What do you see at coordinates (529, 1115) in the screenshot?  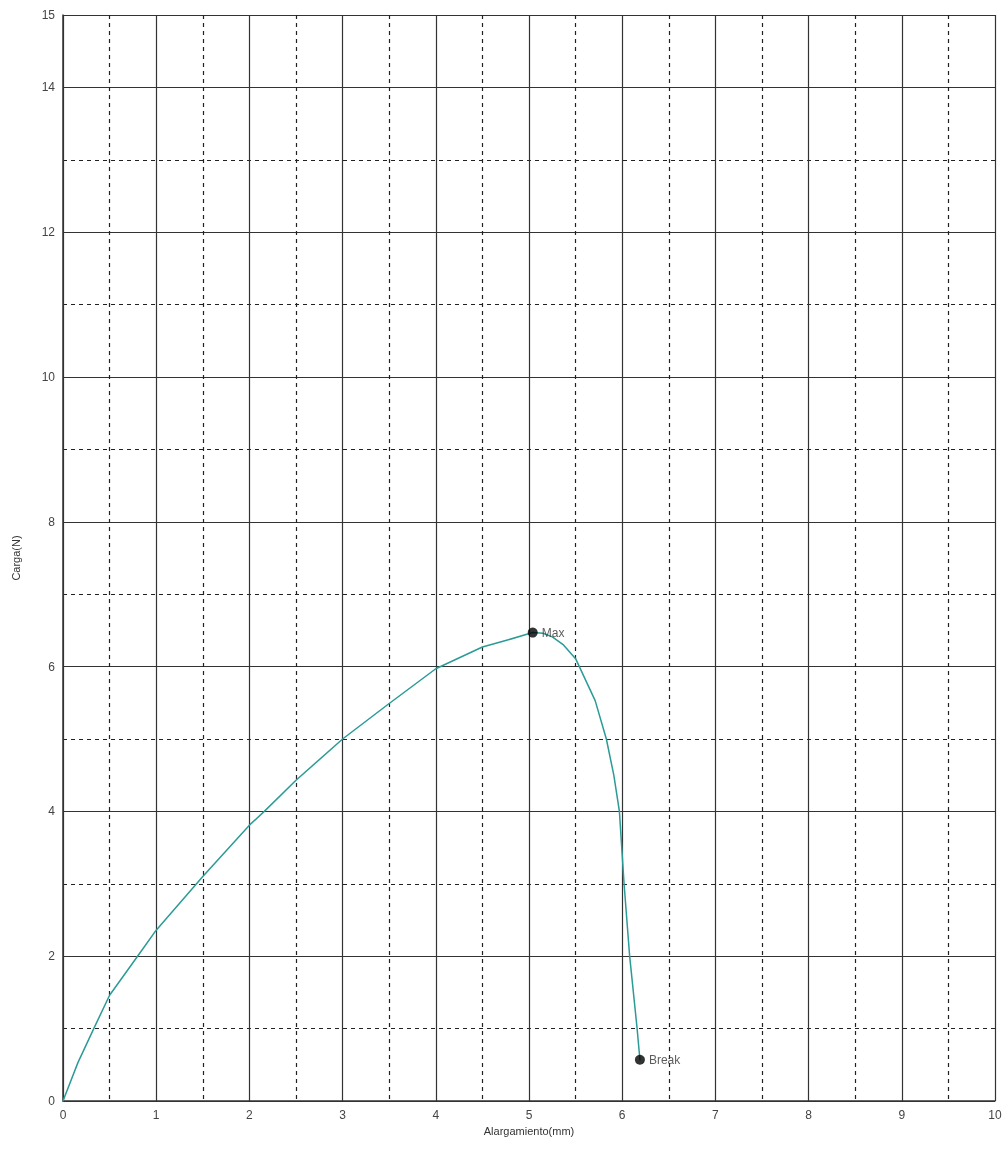 I see `x-tick-label: 5` at bounding box center [529, 1115].